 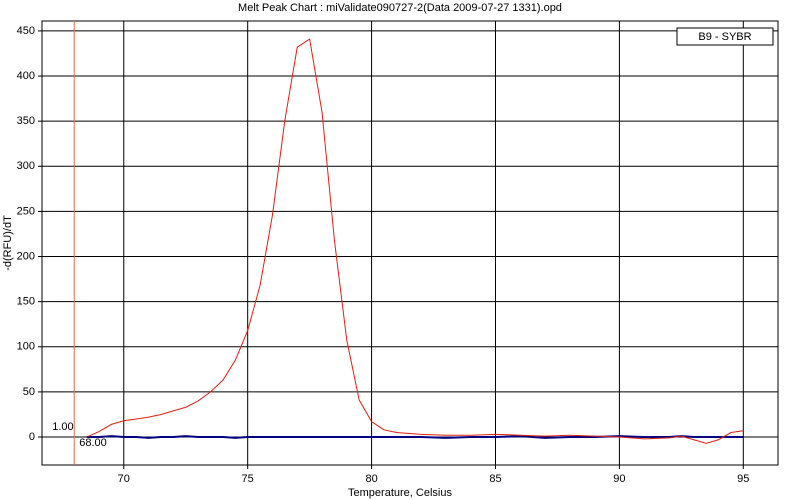 What do you see at coordinates (32, 437) in the screenshot?
I see `y-tick-label: 0` at bounding box center [32, 437].